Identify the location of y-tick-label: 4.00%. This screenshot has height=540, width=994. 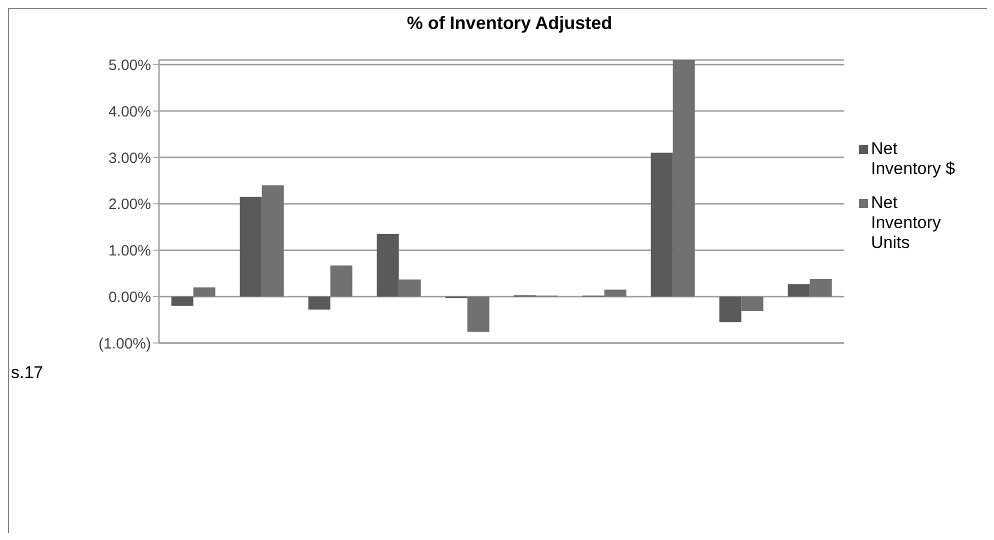
(129, 111).